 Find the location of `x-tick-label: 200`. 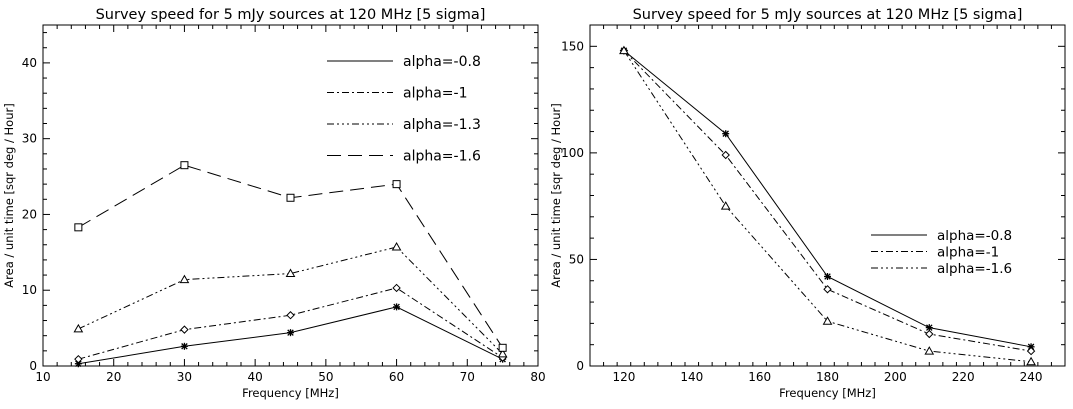

x-tick-label: 200 is located at coordinates (895, 377).